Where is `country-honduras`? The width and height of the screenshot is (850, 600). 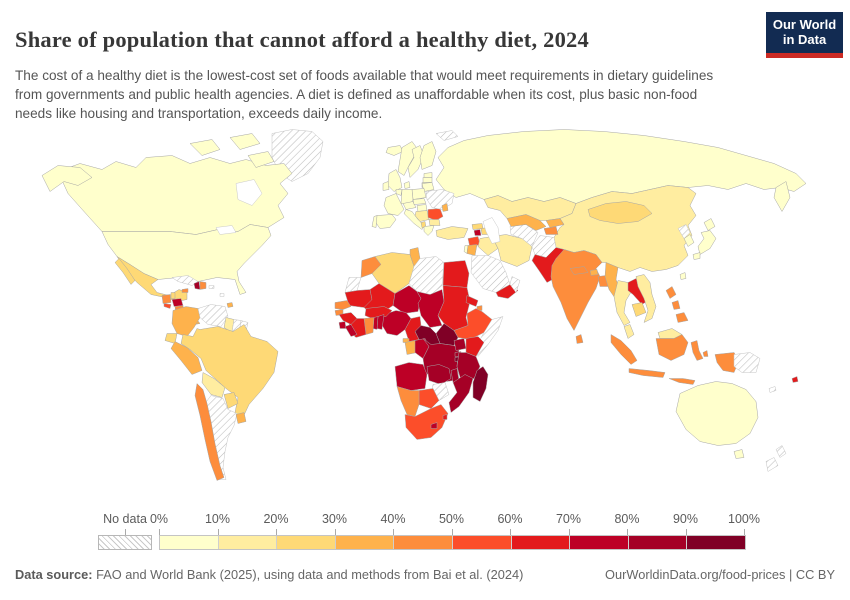
country-honduras is located at coordinates (177, 303).